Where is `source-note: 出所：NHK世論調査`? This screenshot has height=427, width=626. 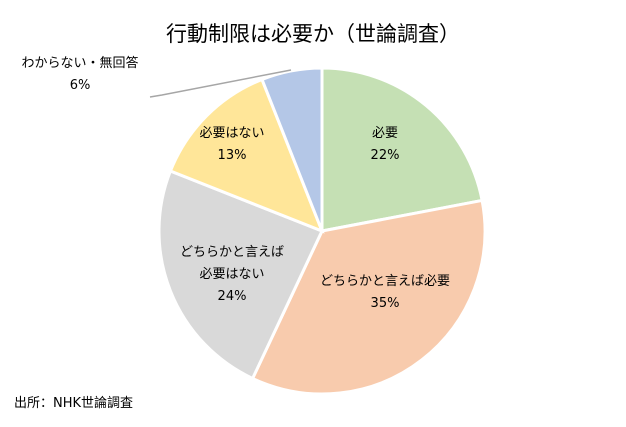
source-note: 出所：NHK世論調査 is located at coordinates (74, 403).